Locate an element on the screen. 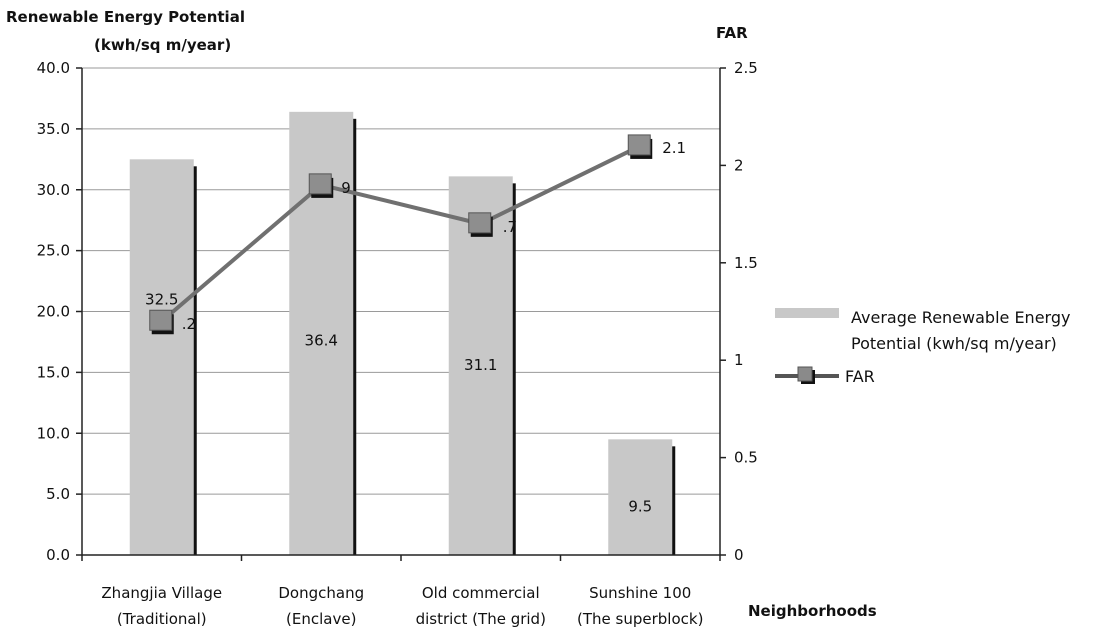 The image size is (1118, 635). x-axis-title: Neighborhoods is located at coordinates (812, 611).